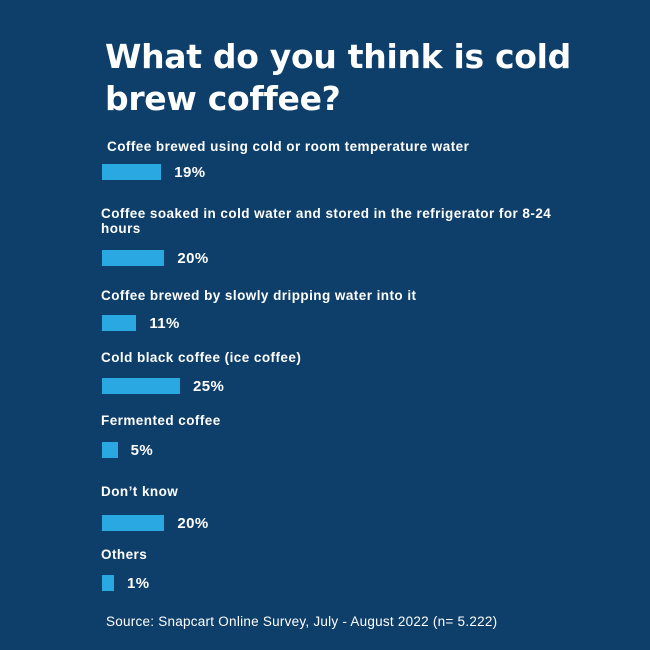 This screenshot has height=650, width=650. I want to click on value-label: 1%, so click(138, 583).